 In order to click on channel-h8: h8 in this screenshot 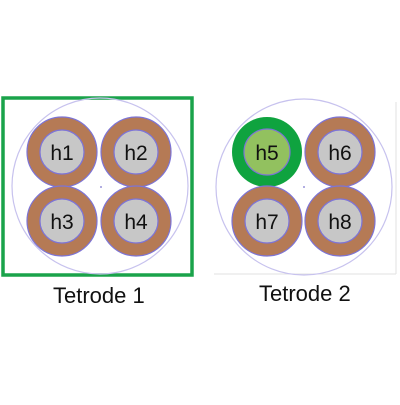, I will do `click(340, 221)`.